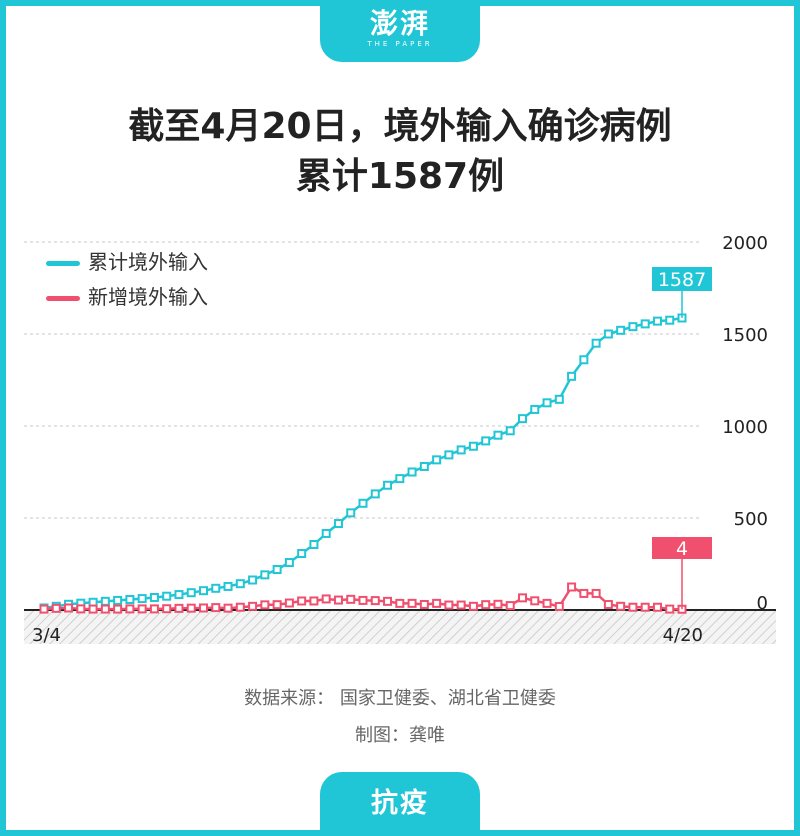  Describe the element at coordinates (682, 280) in the screenshot. I see `end-label-cumulative: 1587` at that location.